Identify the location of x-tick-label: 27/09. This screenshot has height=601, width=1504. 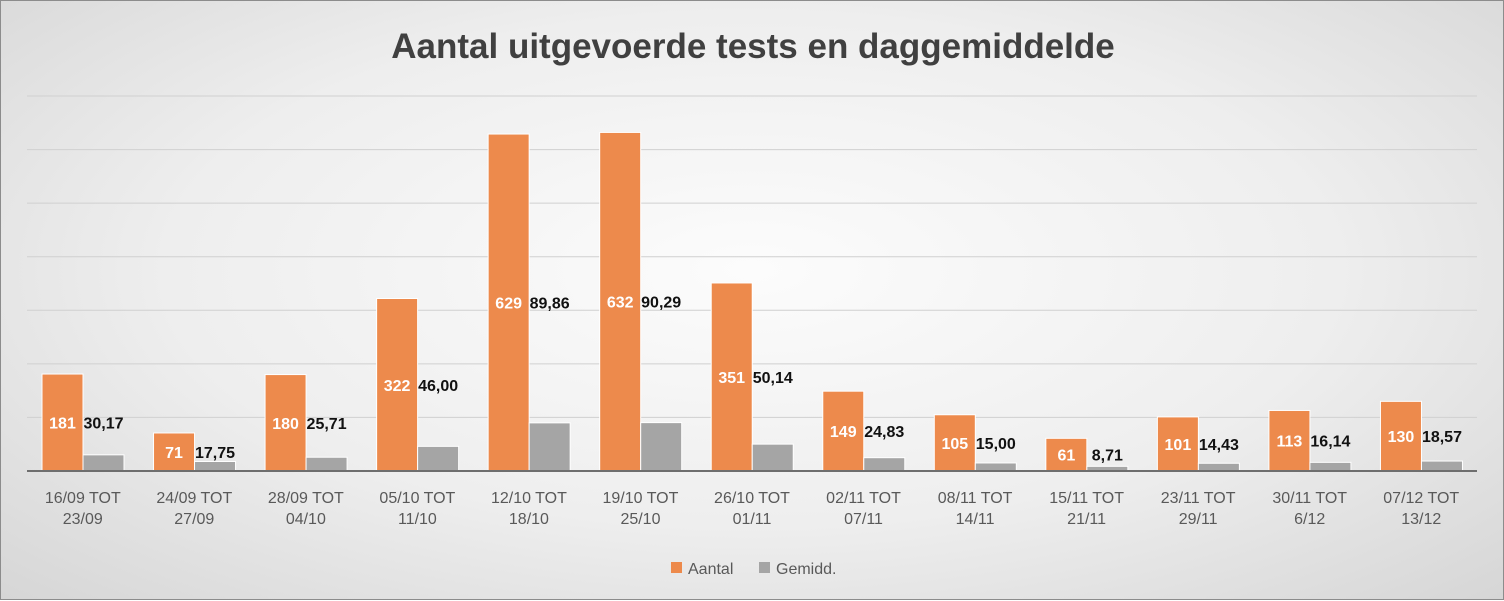
(194, 519).